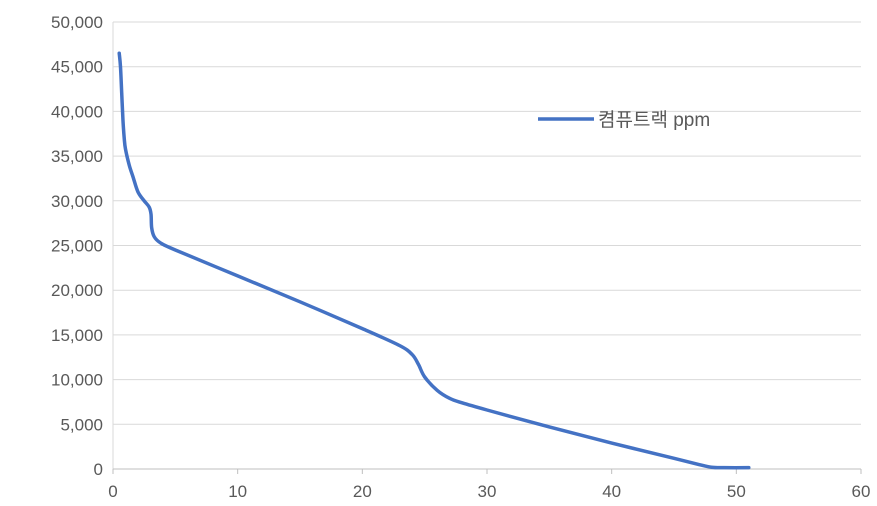 This screenshot has width=877, height=506. I want to click on y-tick-label: 35,000, so click(77, 156).